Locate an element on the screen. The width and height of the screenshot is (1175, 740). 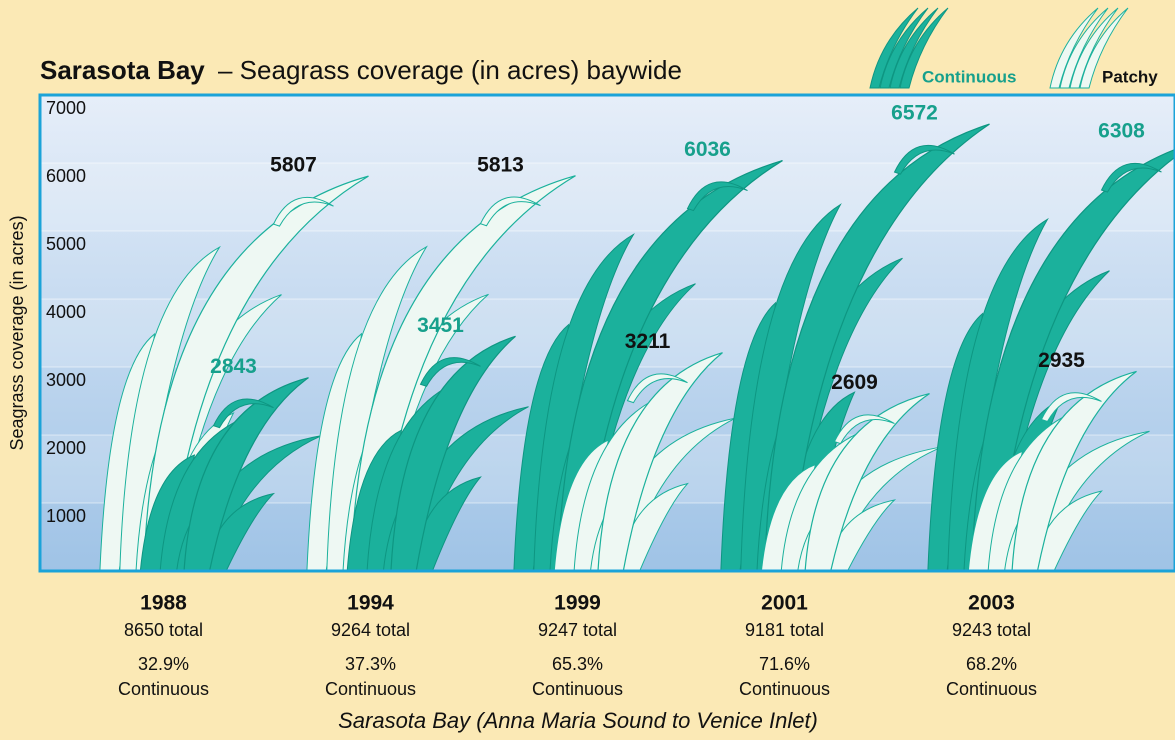
data-label: 5807 is located at coordinates (293, 165).